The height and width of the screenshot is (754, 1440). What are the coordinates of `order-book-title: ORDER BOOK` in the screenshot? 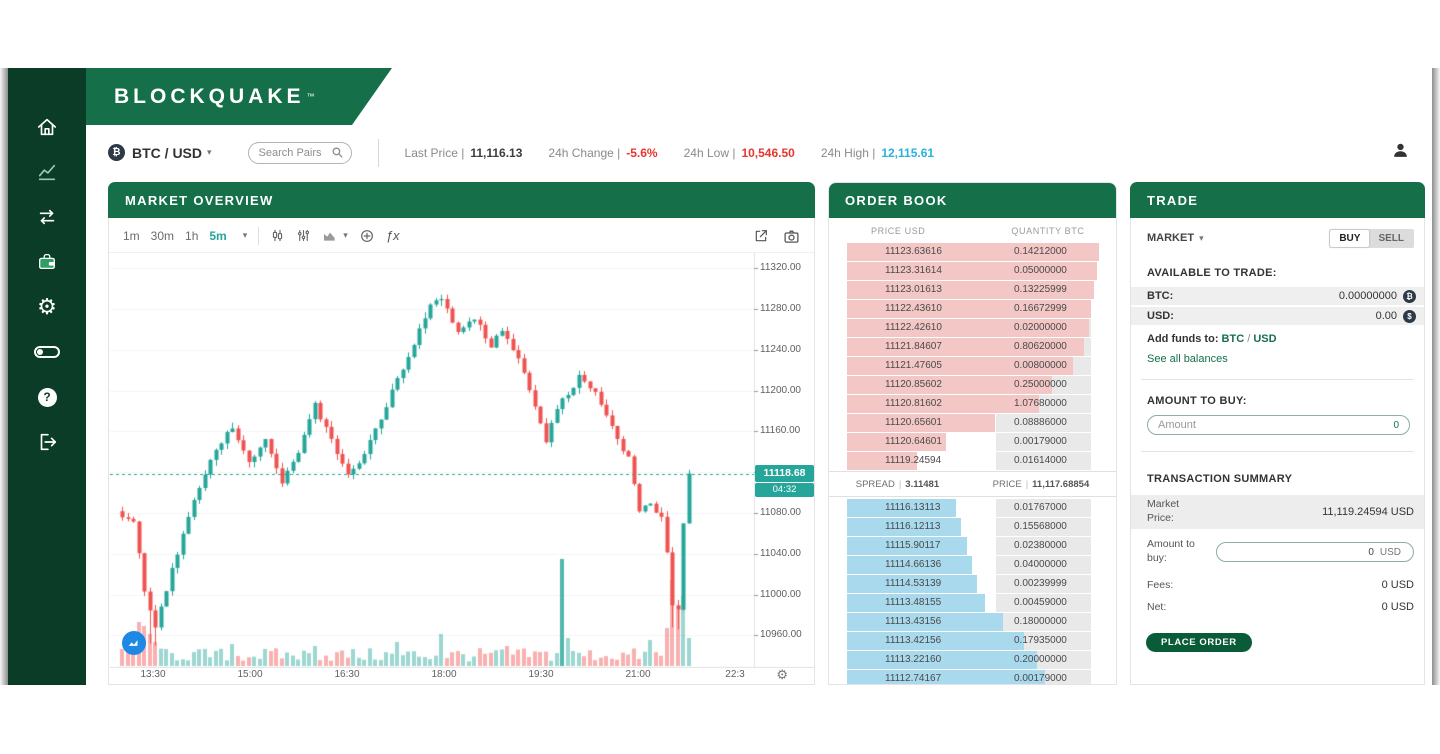 It's located at (896, 200).